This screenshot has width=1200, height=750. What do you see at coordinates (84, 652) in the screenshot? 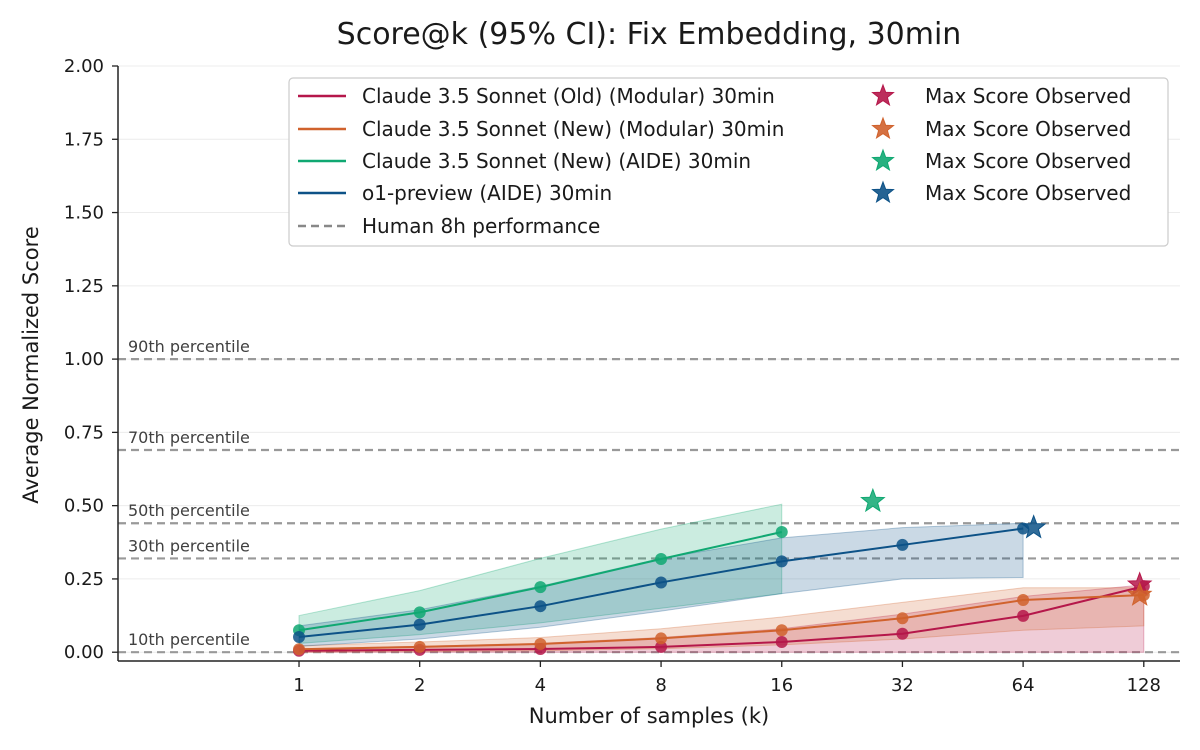
I see `y-tick-label: 0.00` at bounding box center [84, 652].